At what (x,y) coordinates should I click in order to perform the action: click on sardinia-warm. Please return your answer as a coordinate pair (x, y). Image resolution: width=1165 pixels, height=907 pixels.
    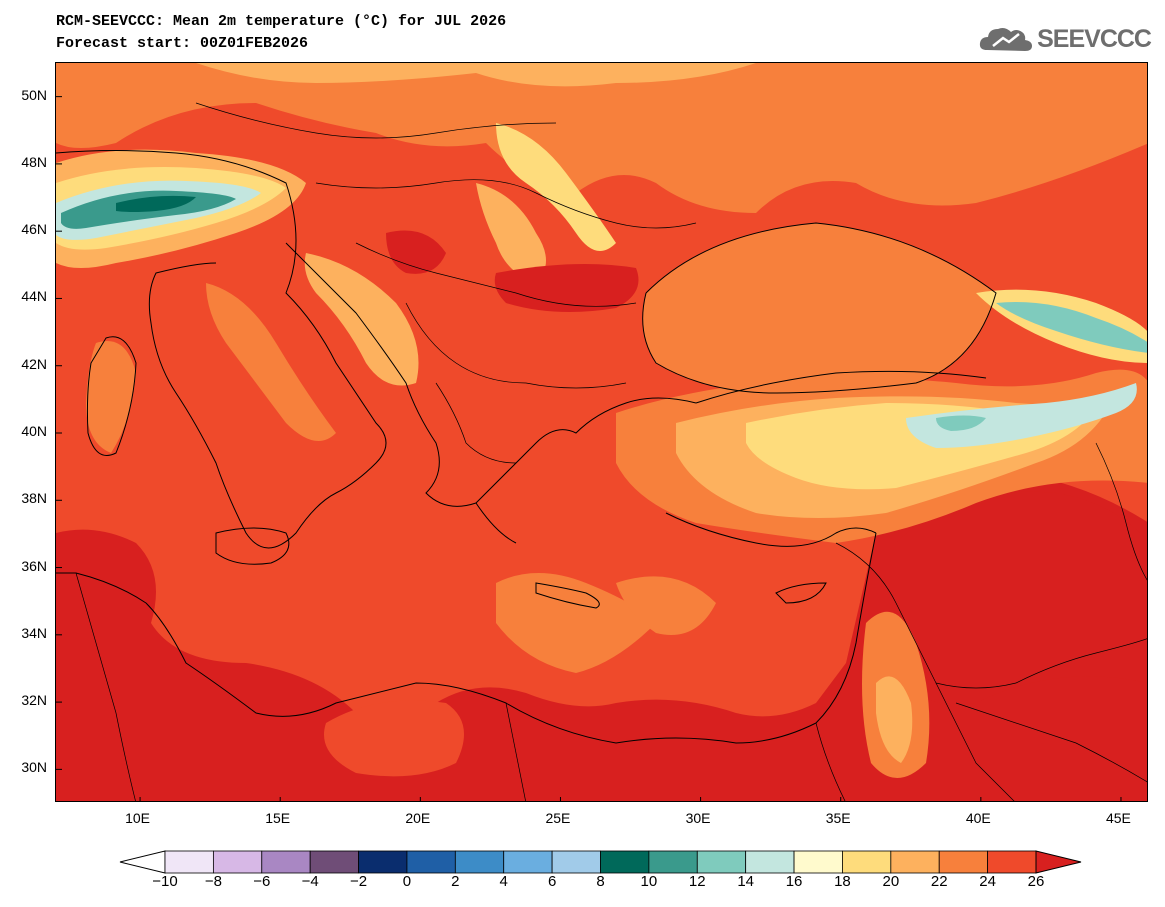
    Looking at the image, I should click on (111, 397).